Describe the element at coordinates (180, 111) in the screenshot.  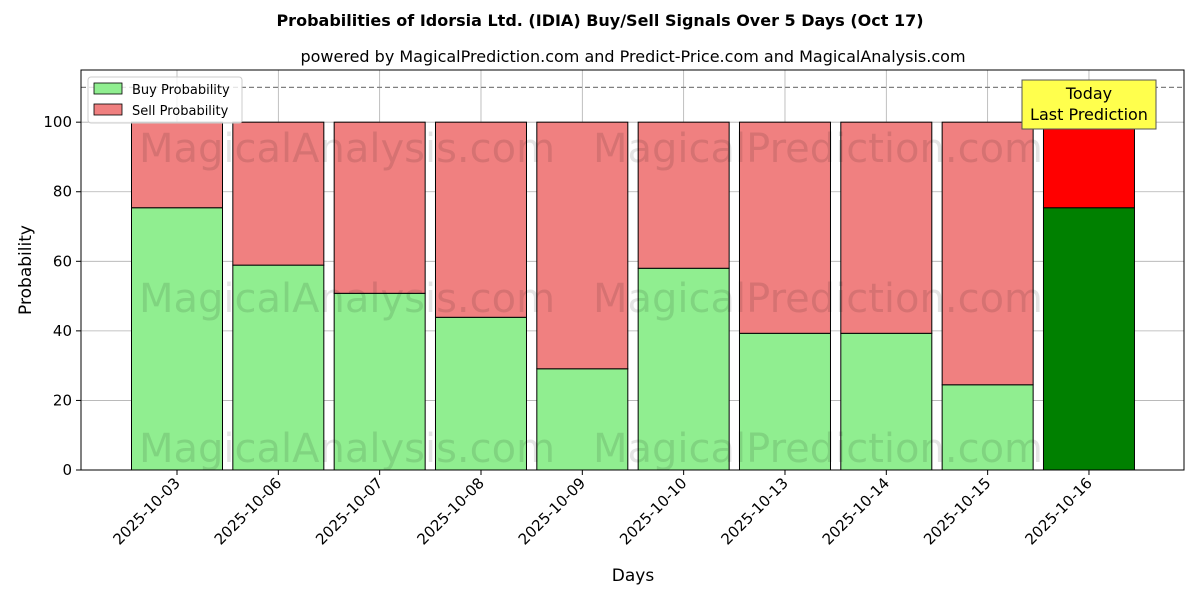
I see `legend-label-sell: Sell Probability` at that location.